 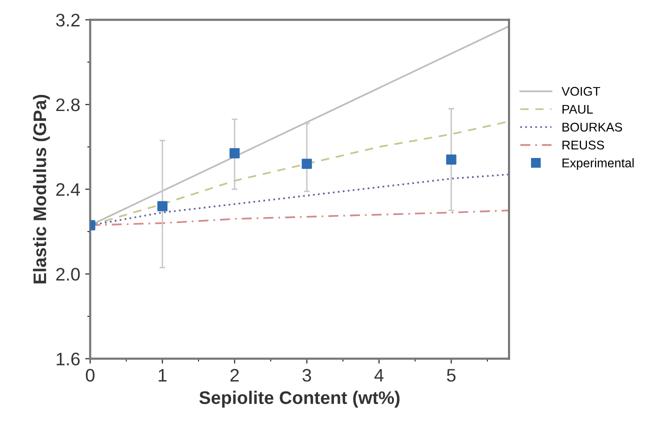 I want to click on legend-label: BOURKAS, so click(x=592, y=127).